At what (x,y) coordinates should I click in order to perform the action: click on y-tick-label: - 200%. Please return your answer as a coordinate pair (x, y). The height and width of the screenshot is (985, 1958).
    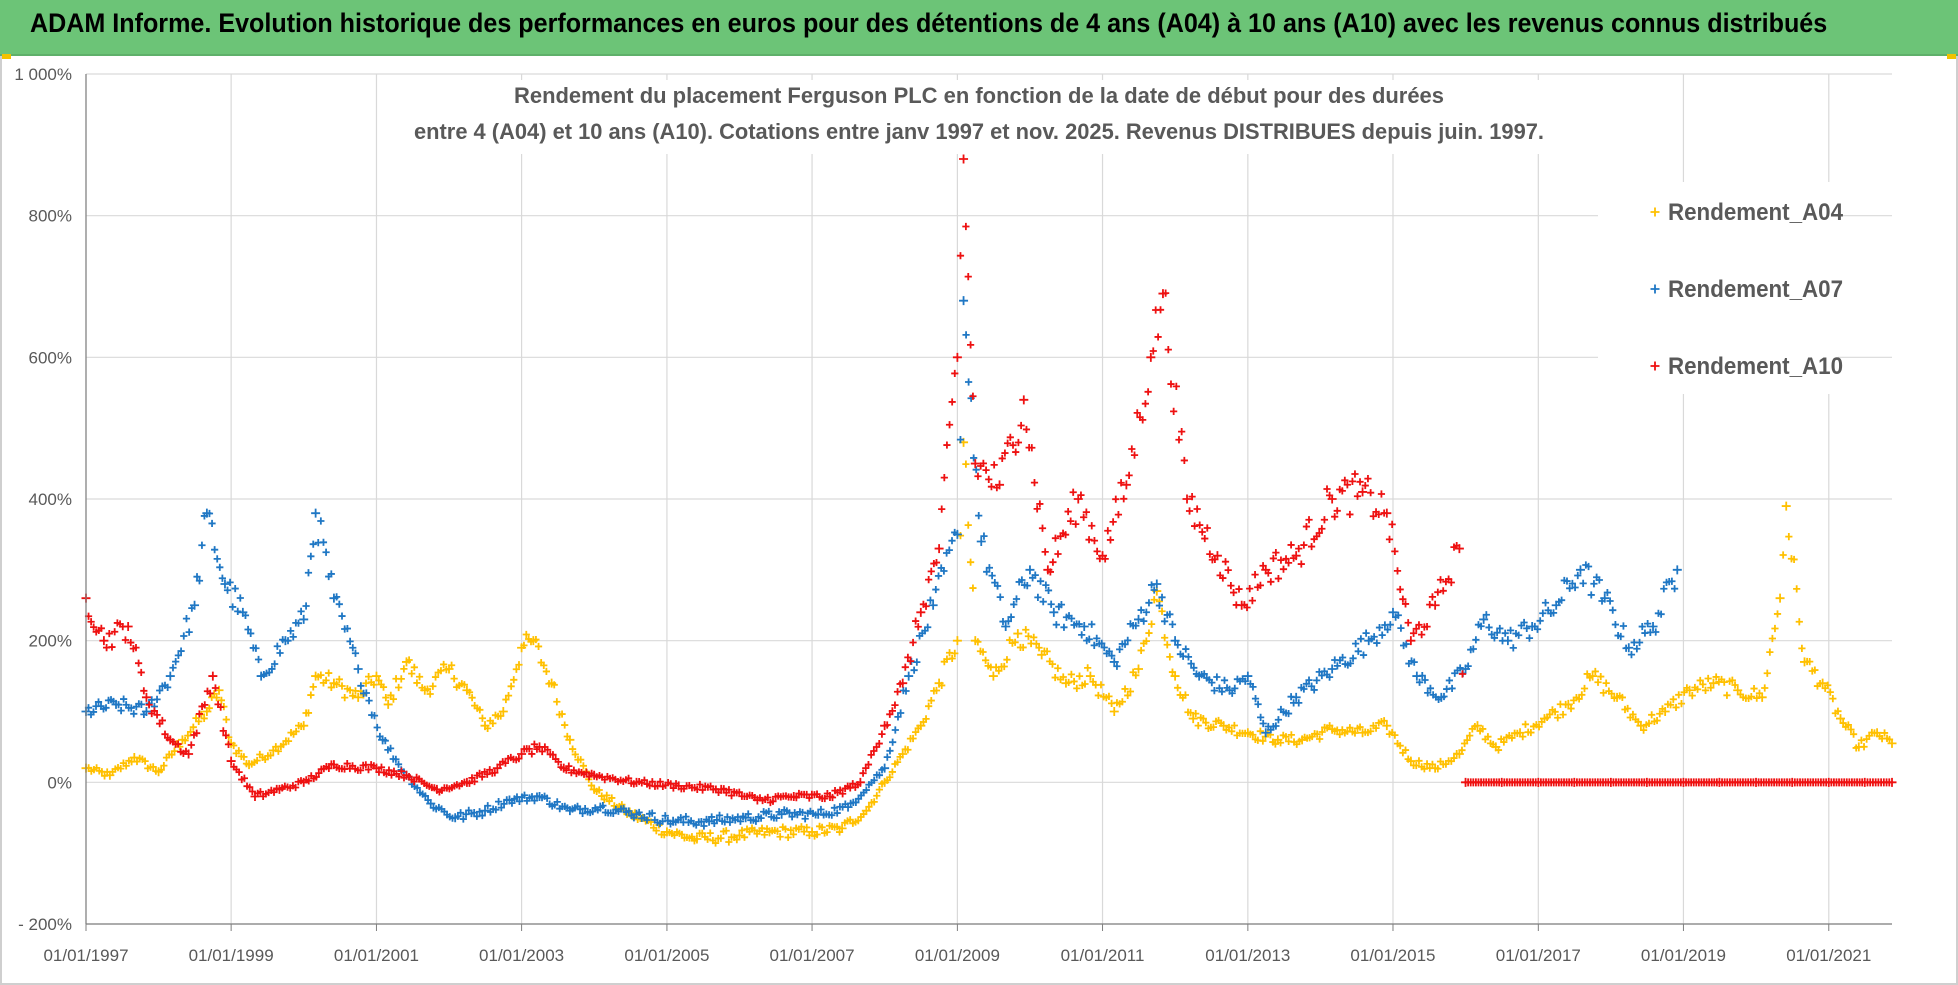
    Looking at the image, I should click on (45, 924).